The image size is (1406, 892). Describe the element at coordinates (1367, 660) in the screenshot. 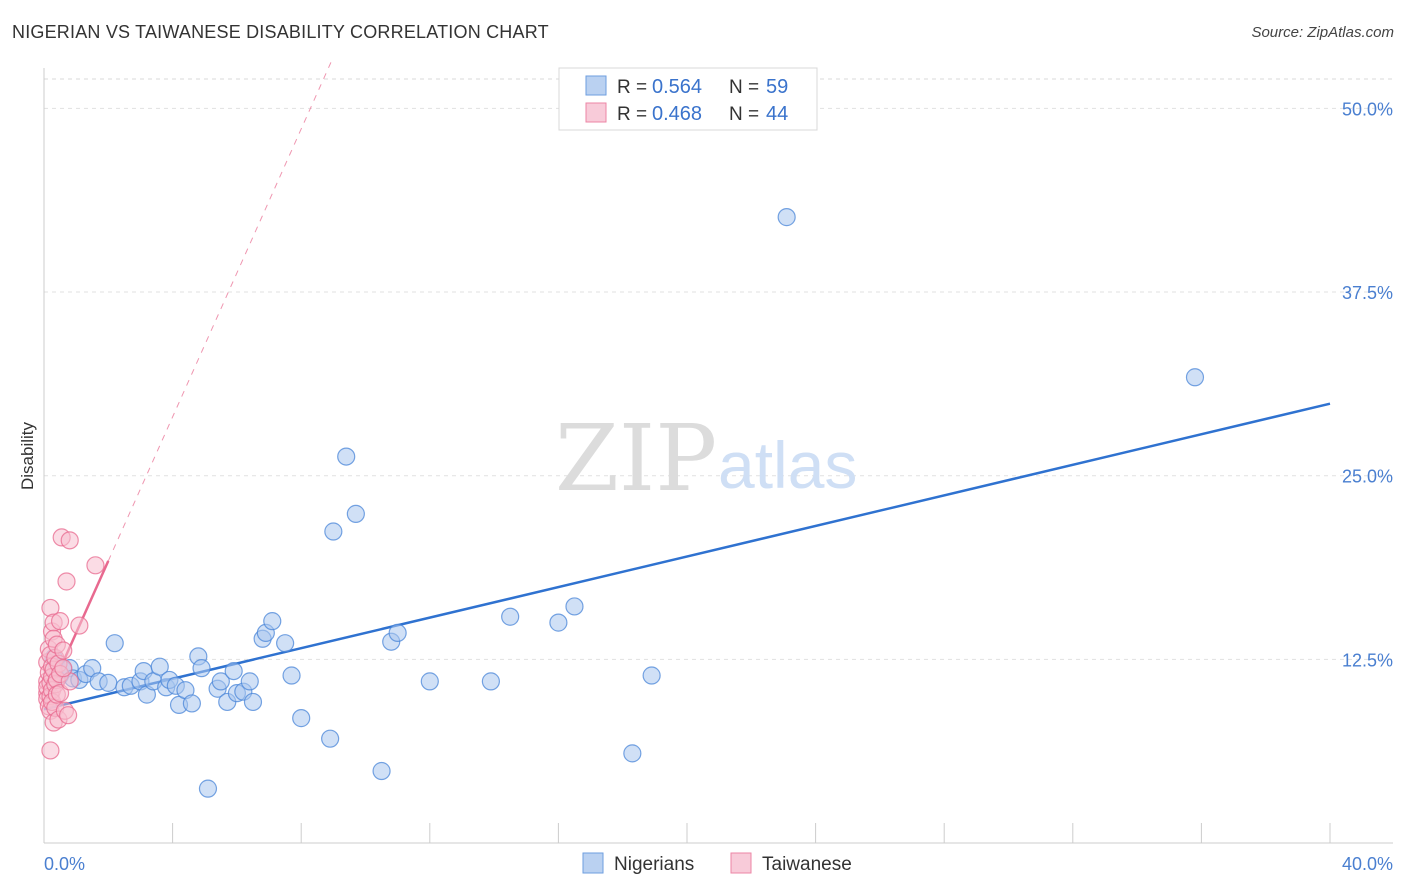

I see `y-tick-label-0: 12.5%` at that location.